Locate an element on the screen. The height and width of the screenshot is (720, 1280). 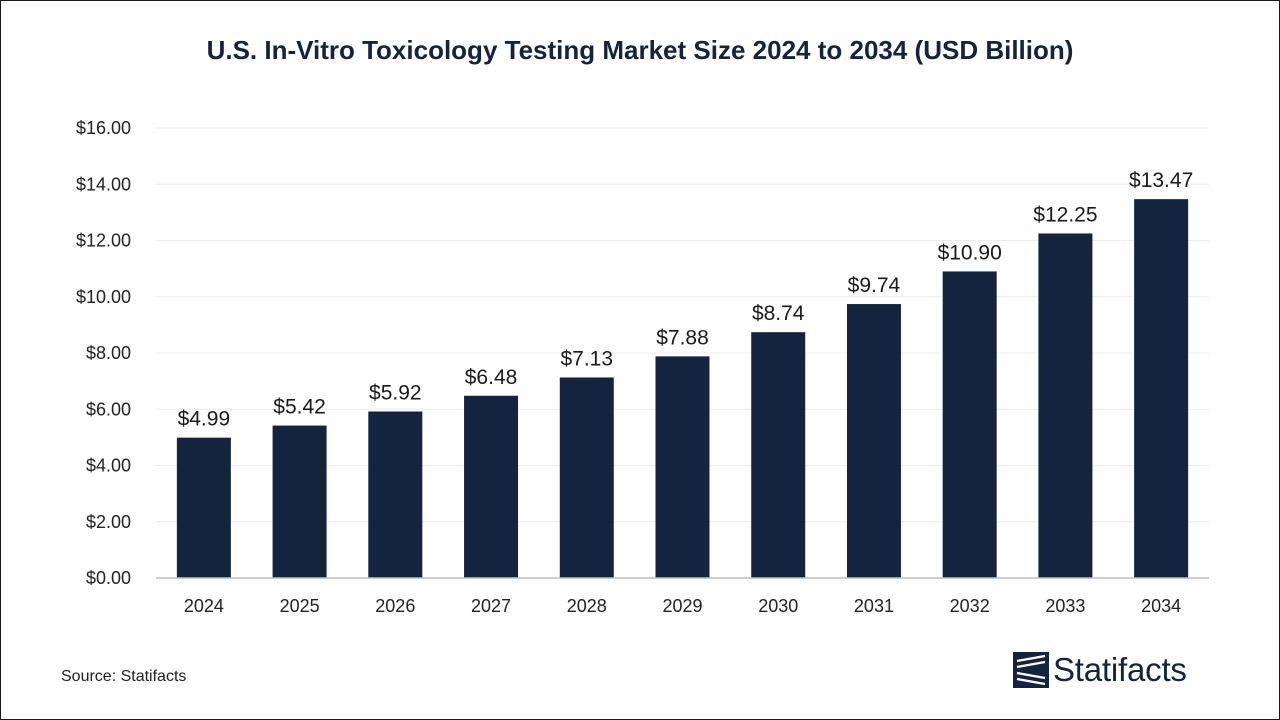
data-label: $13.47 is located at coordinates (1161, 180).